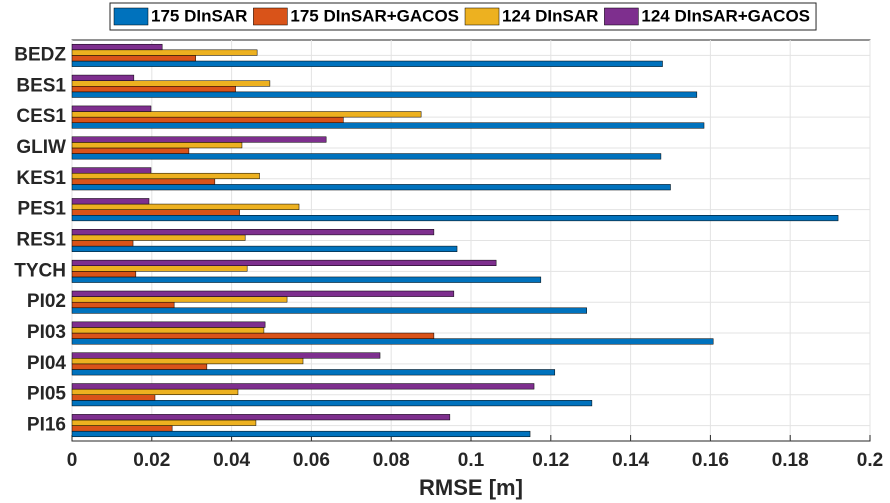 This screenshot has height=503, width=890. Describe the element at coordinates (41, 178) in the screenshot. I see `y-tick-label: KES1` at that location.